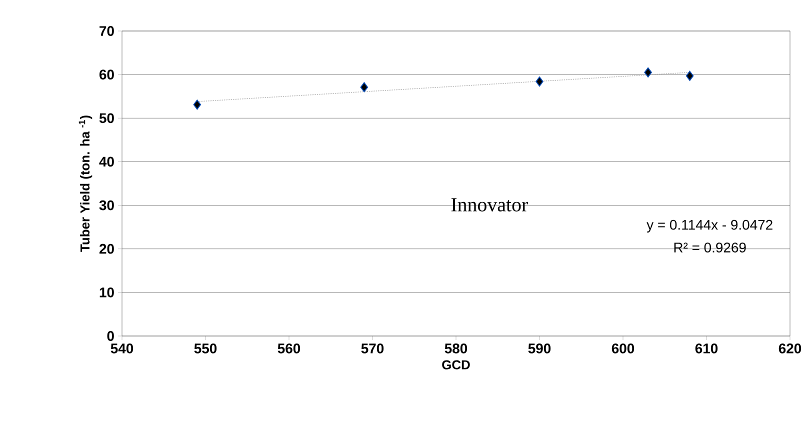 The width and height of the screenshot is (809, 421). Describe the element at coordinates (289, 349) in the screenshot. I see `x-tick-label: 560` at that location.